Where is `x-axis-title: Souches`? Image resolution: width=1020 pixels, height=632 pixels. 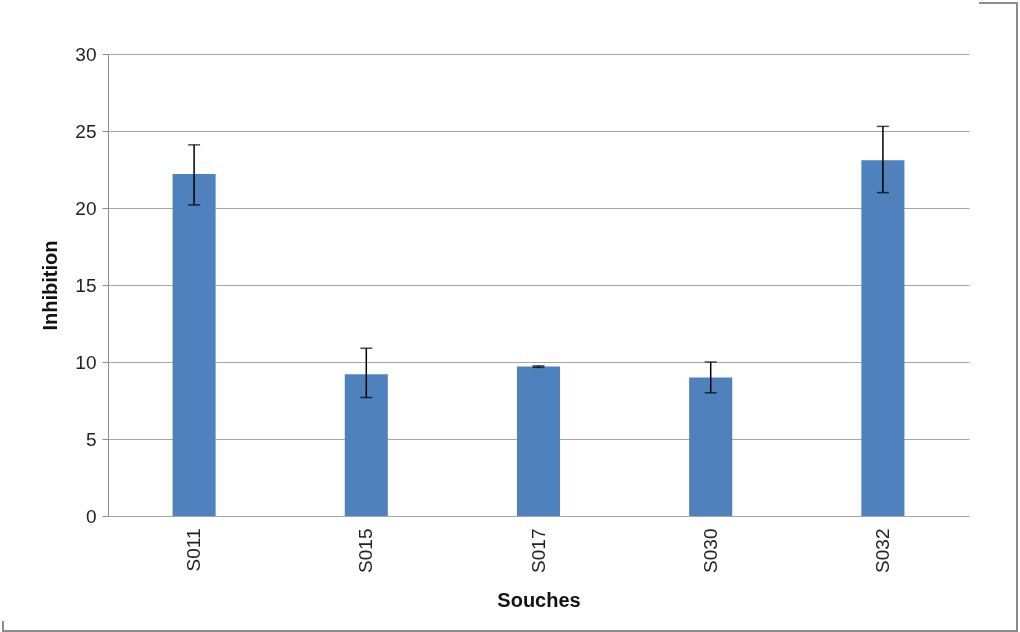
x-axis-title: Souches is located at coordinates (539, 599).